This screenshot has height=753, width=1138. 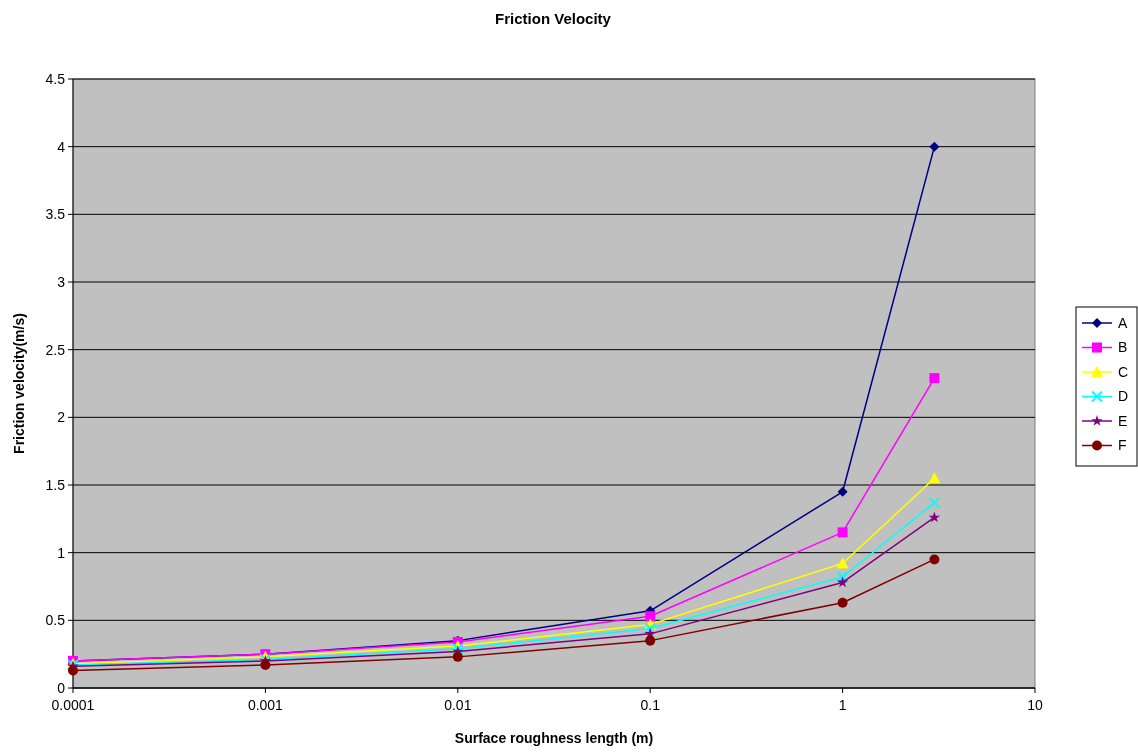 What do you see at coordinates (61, 687) in the screenshot?
I see `y-tick-label: 0` at bounding box center [61, 687].